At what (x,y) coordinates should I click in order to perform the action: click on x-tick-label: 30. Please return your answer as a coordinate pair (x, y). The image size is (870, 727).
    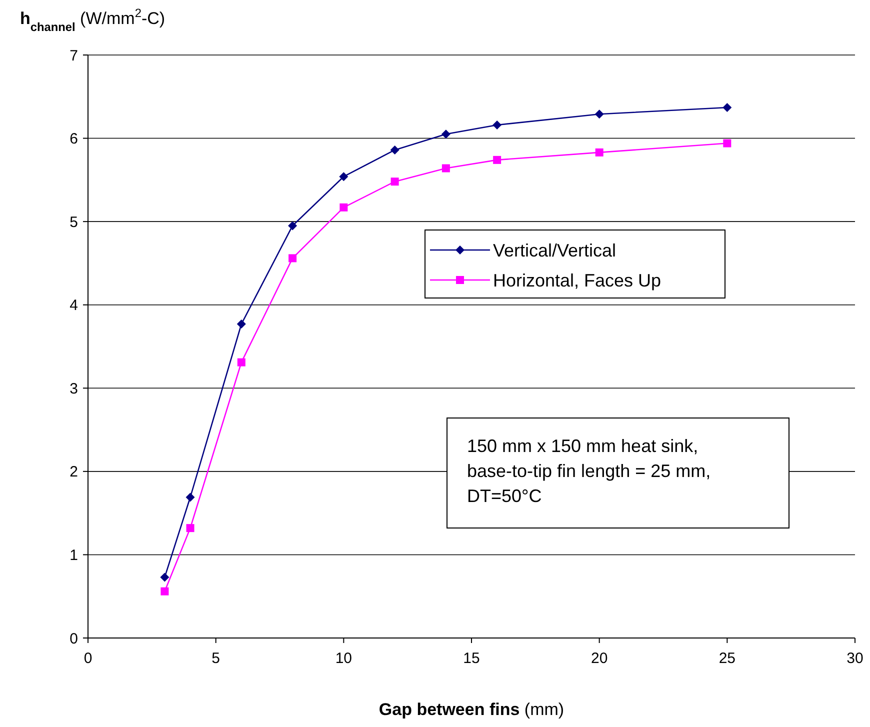
    Looking at the image, I should click on (855, 658).